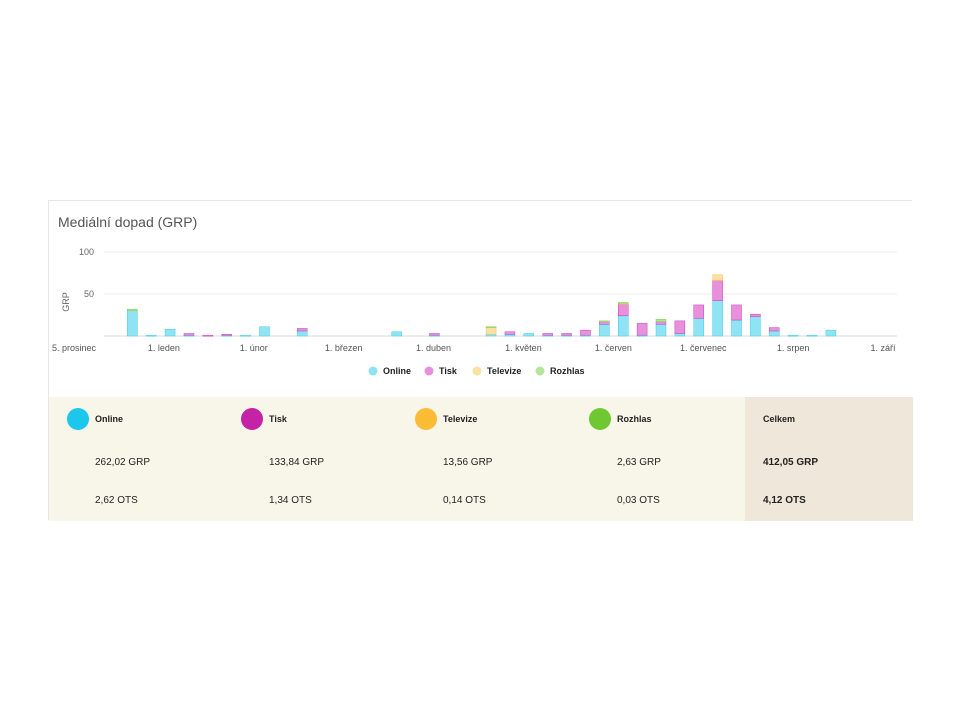 Image resolution: width=960 pixels, height=720 pixels. I want to click on summary-total-column, so click(829, 459).